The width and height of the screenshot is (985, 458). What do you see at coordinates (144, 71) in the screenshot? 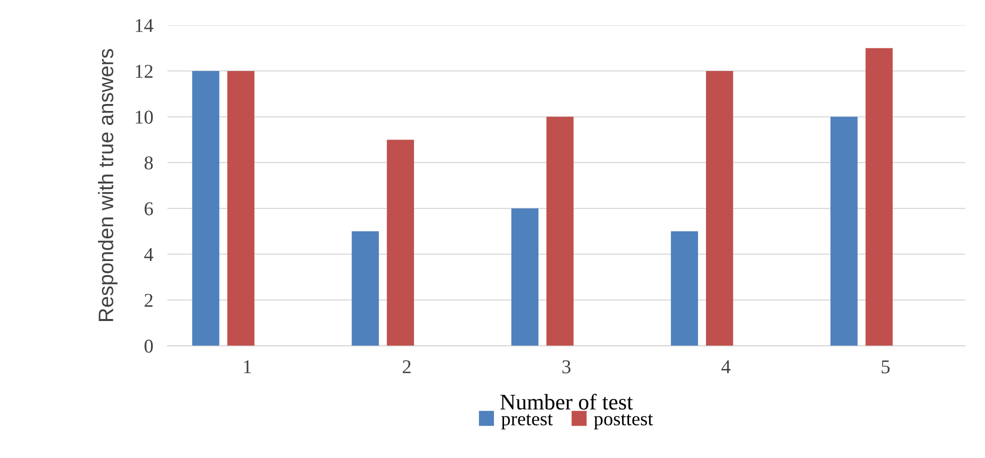
I see `y-tick-label: 12` at bounding box center [144, 71].